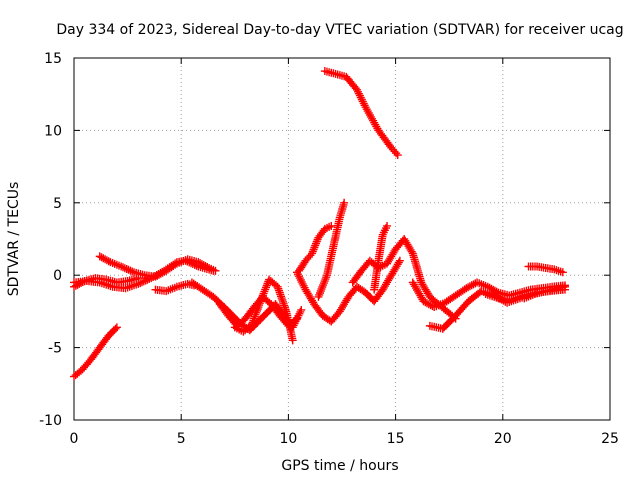 The height and width of the screenshot is (480, 640). What do you see at coordinates (610, 439) in the screenshot?
I see `x-tick-label: 25` at bounding box center [610, 439].